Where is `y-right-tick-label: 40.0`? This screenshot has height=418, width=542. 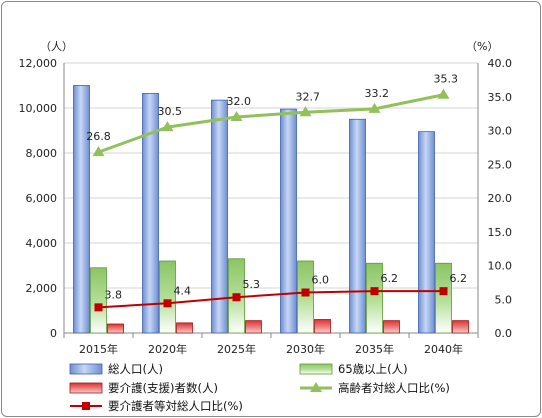 y-right-tick-label: 40.0 is located at coordinates (500, 63).